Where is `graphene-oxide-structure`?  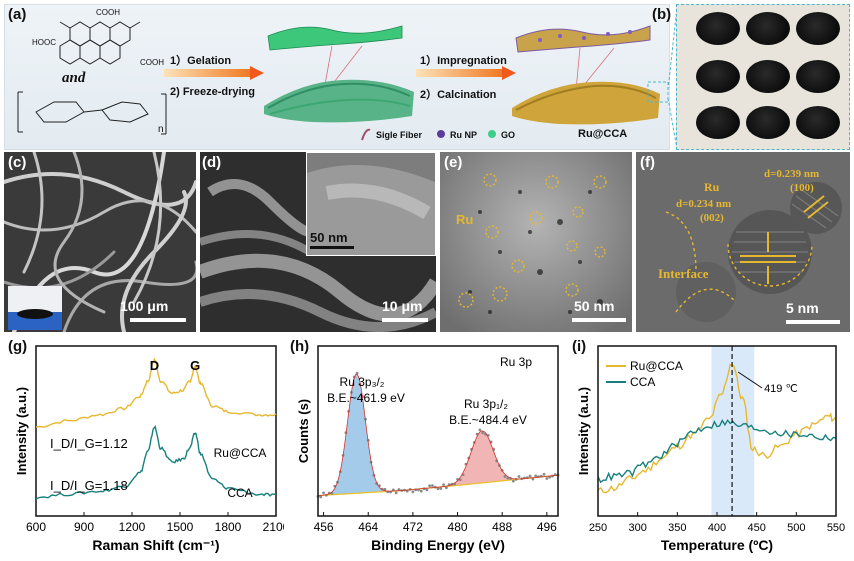
graphene-oxide-structure is located at coordinates (100, 43).